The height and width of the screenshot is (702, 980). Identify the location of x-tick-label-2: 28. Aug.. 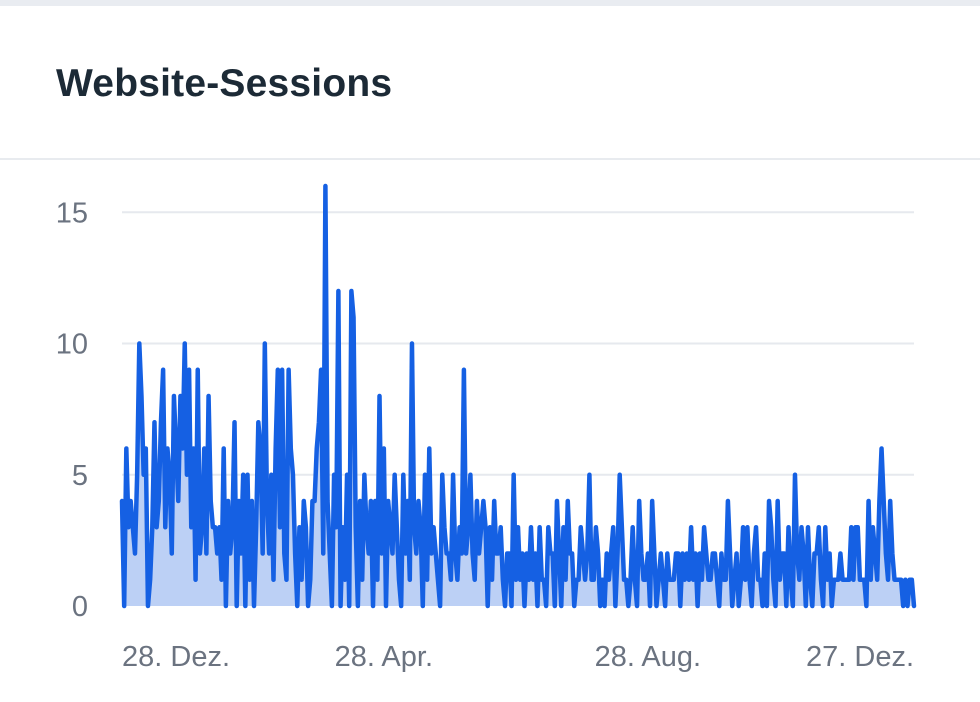
(648, 657).